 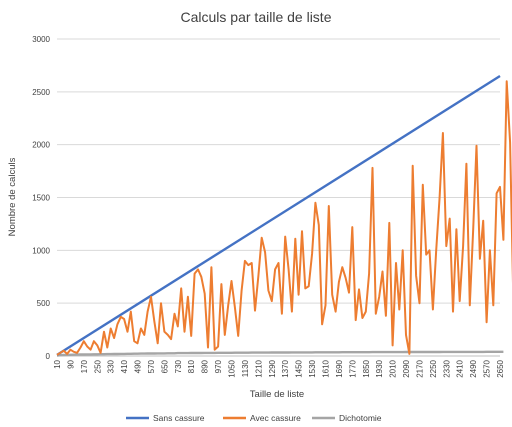 I want to click on y-tick-label: 1500, so click(x=41, y=198).